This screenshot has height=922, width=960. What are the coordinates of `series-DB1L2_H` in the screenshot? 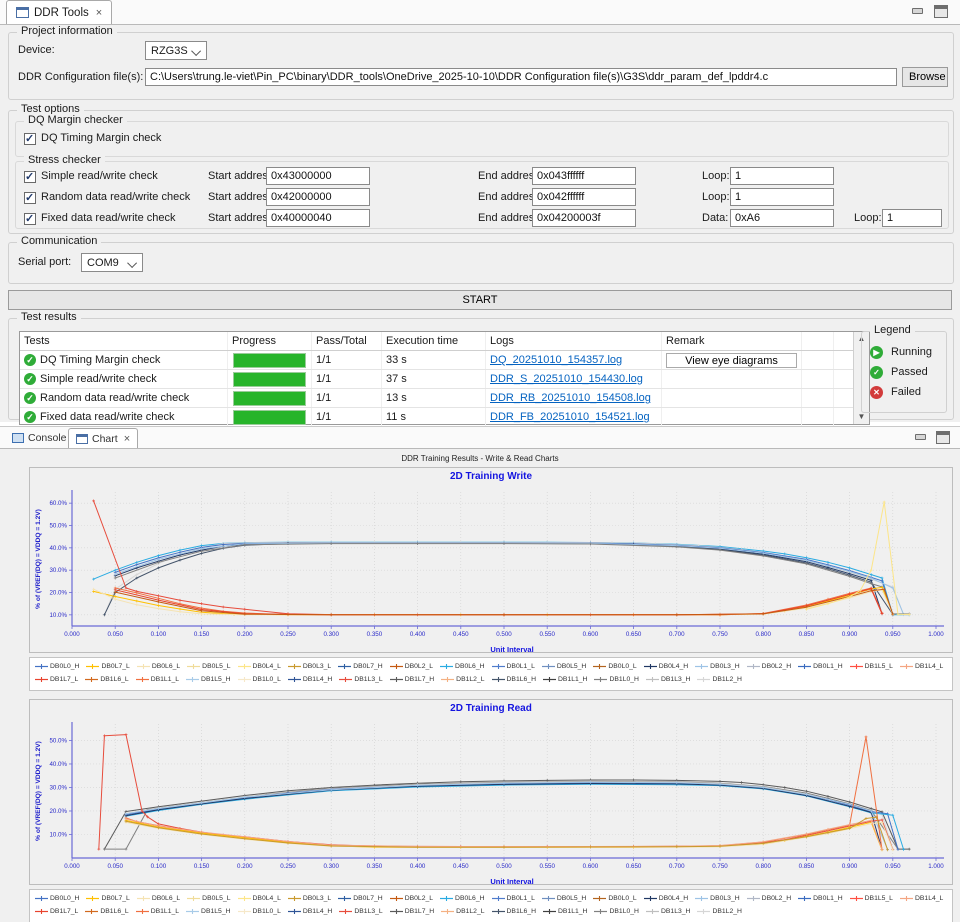 It's located at (506, 579).